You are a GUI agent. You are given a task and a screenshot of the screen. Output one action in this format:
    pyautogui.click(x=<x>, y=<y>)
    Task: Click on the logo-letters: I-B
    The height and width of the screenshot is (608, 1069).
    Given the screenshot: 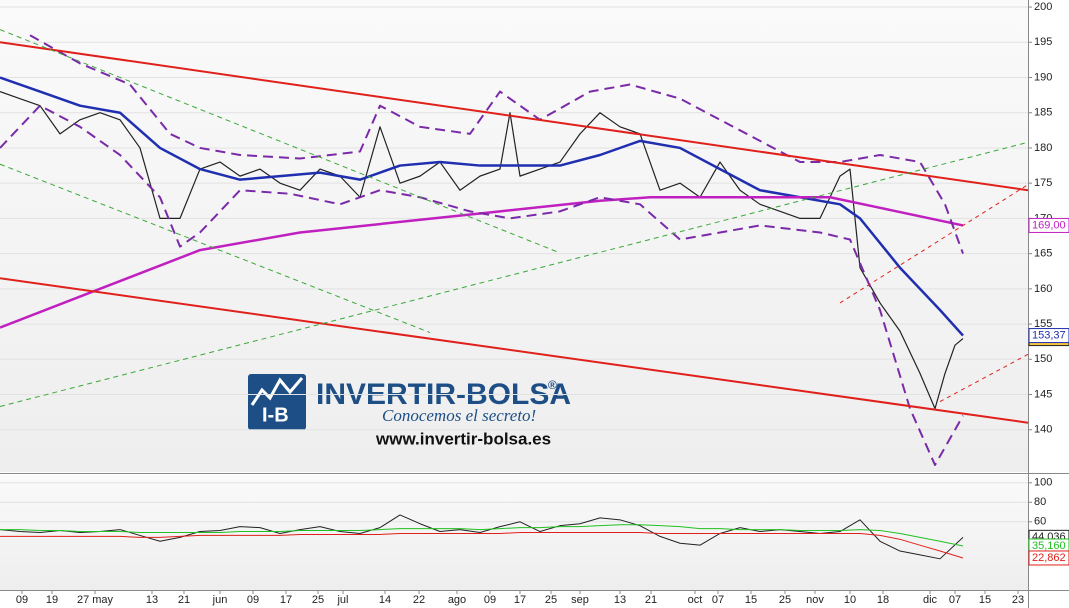 What is the action you would take?
    pyautogui.click(x=275, y=415)
    